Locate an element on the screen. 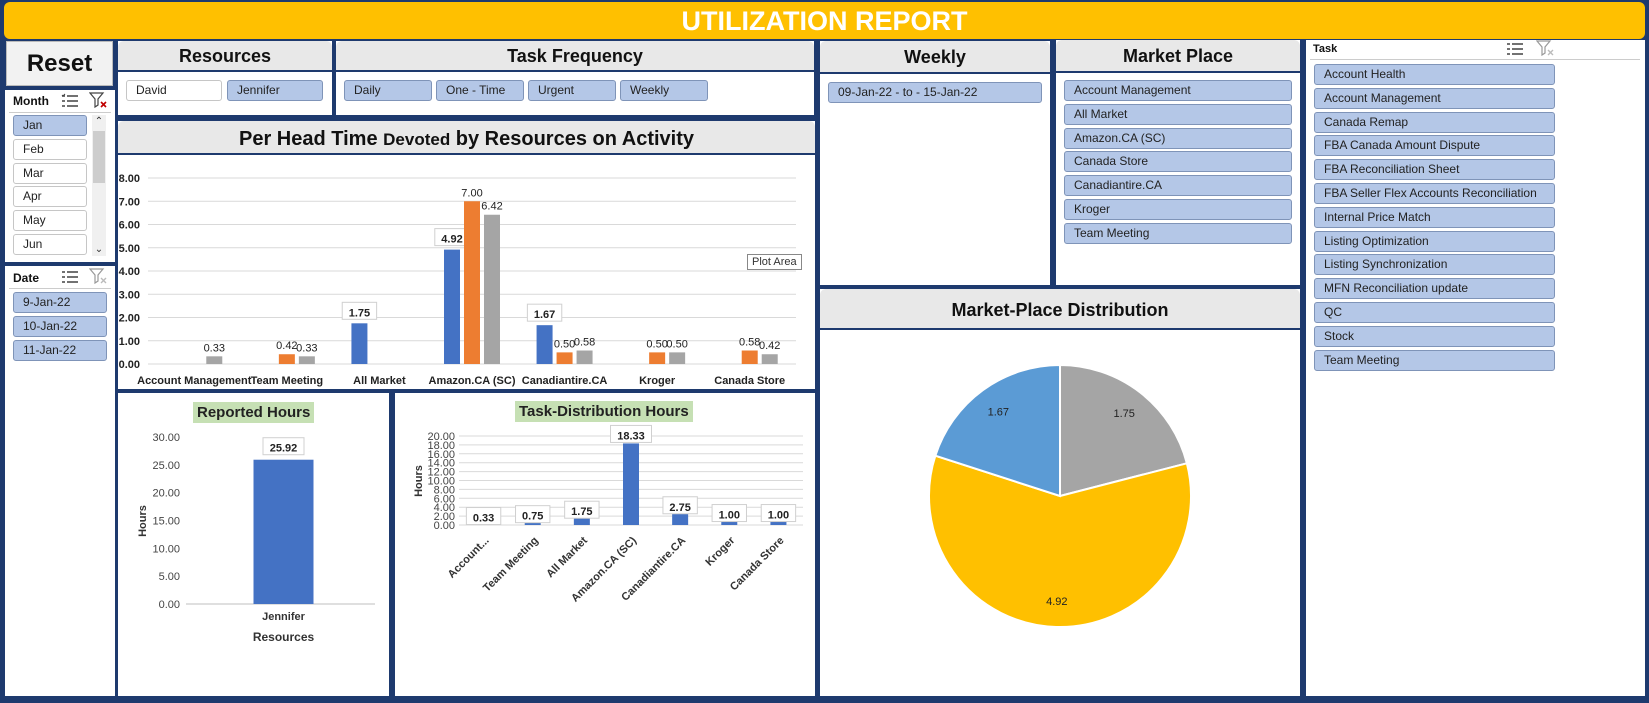 The image size is (1649, 703). task-slicer-header: Task is located at coordinates (1325, 49).